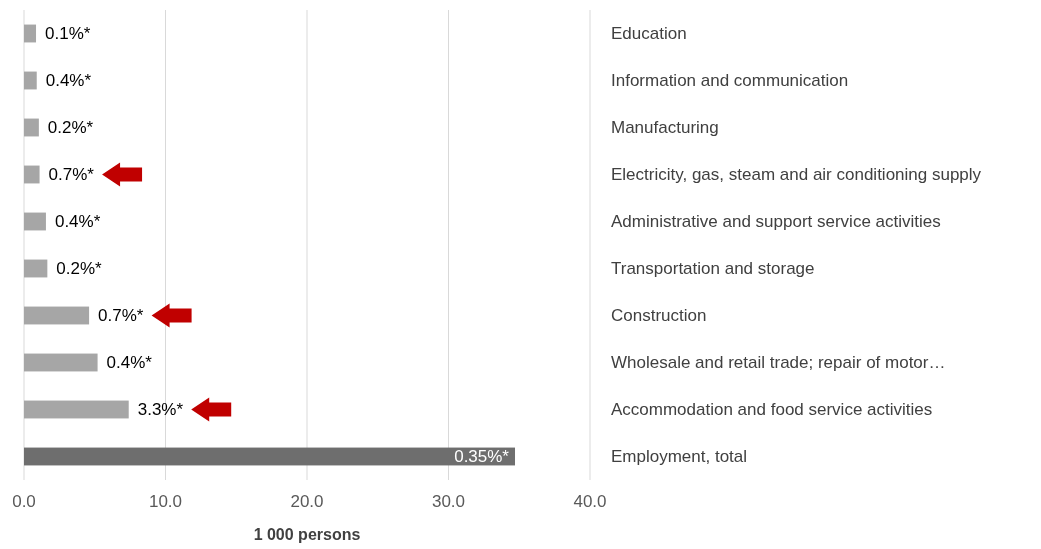  Describe the element at coordinates (24, 501) in the screenshot. I see `x-tick-label: 0.0` at that location.